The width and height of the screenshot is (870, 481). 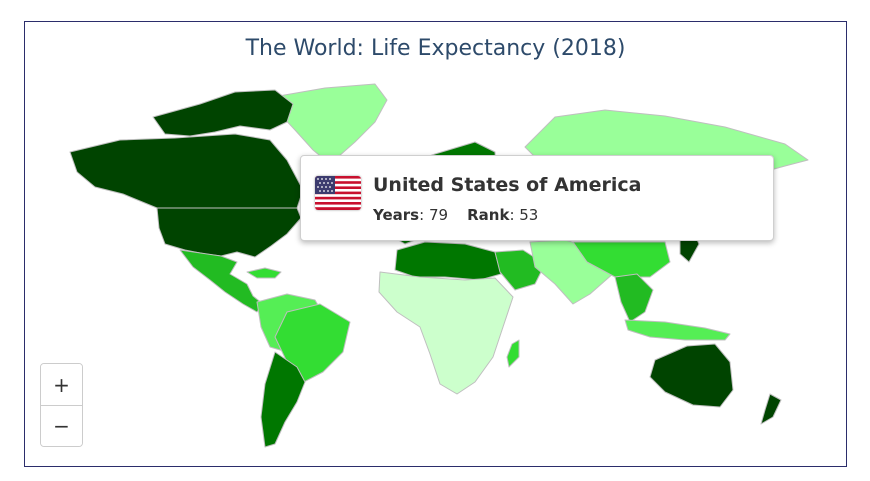 I want to click on region-africa, so click(x=446, y=333).